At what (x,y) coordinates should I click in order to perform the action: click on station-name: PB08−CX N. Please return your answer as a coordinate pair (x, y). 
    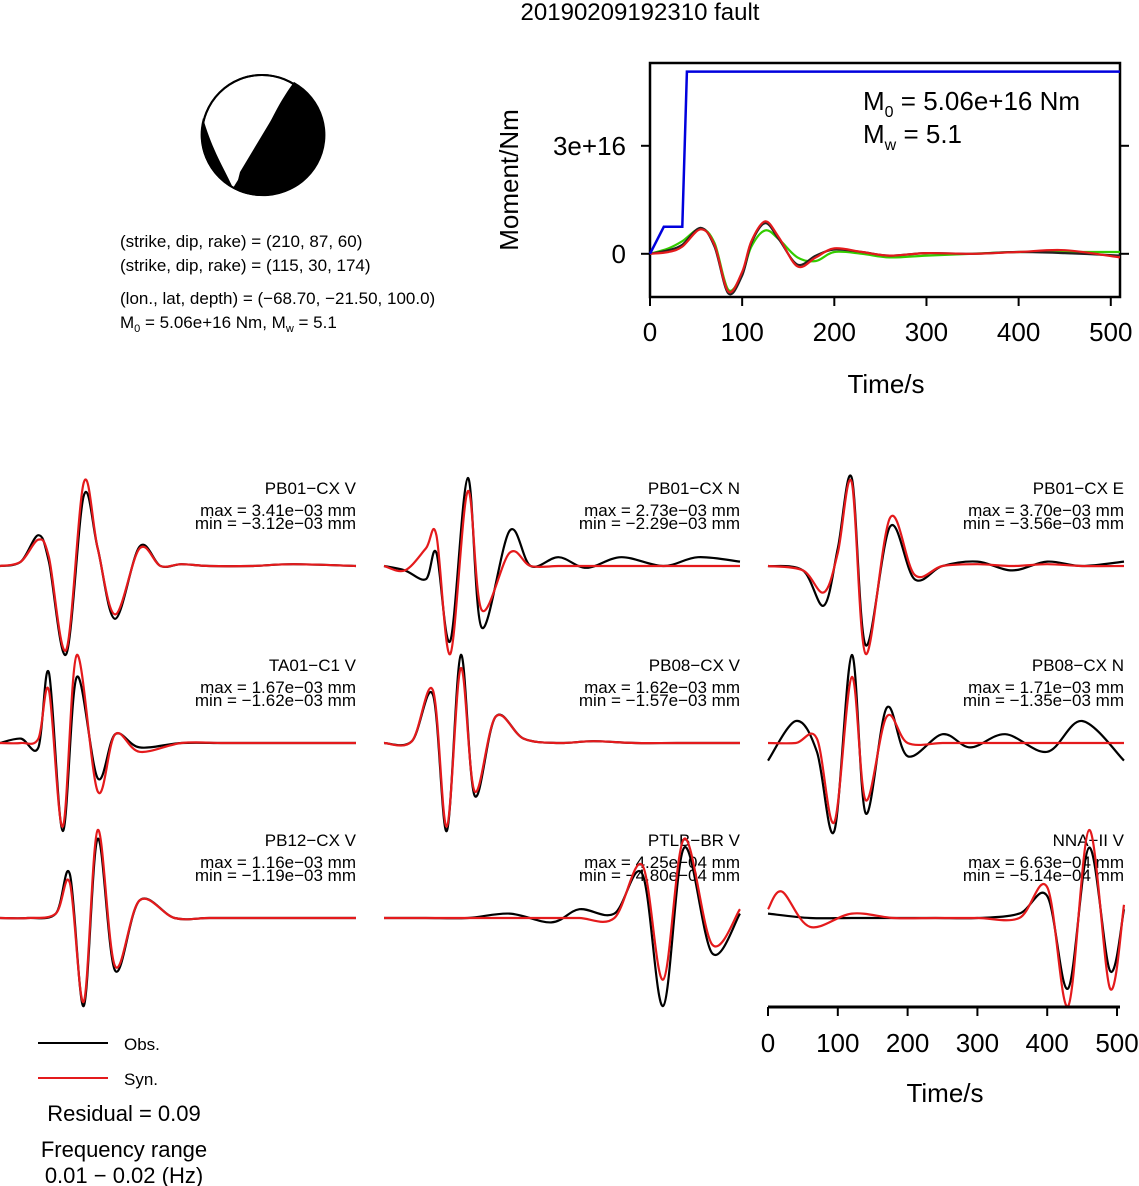
    Looking at the image, I should click on (1078, 665).